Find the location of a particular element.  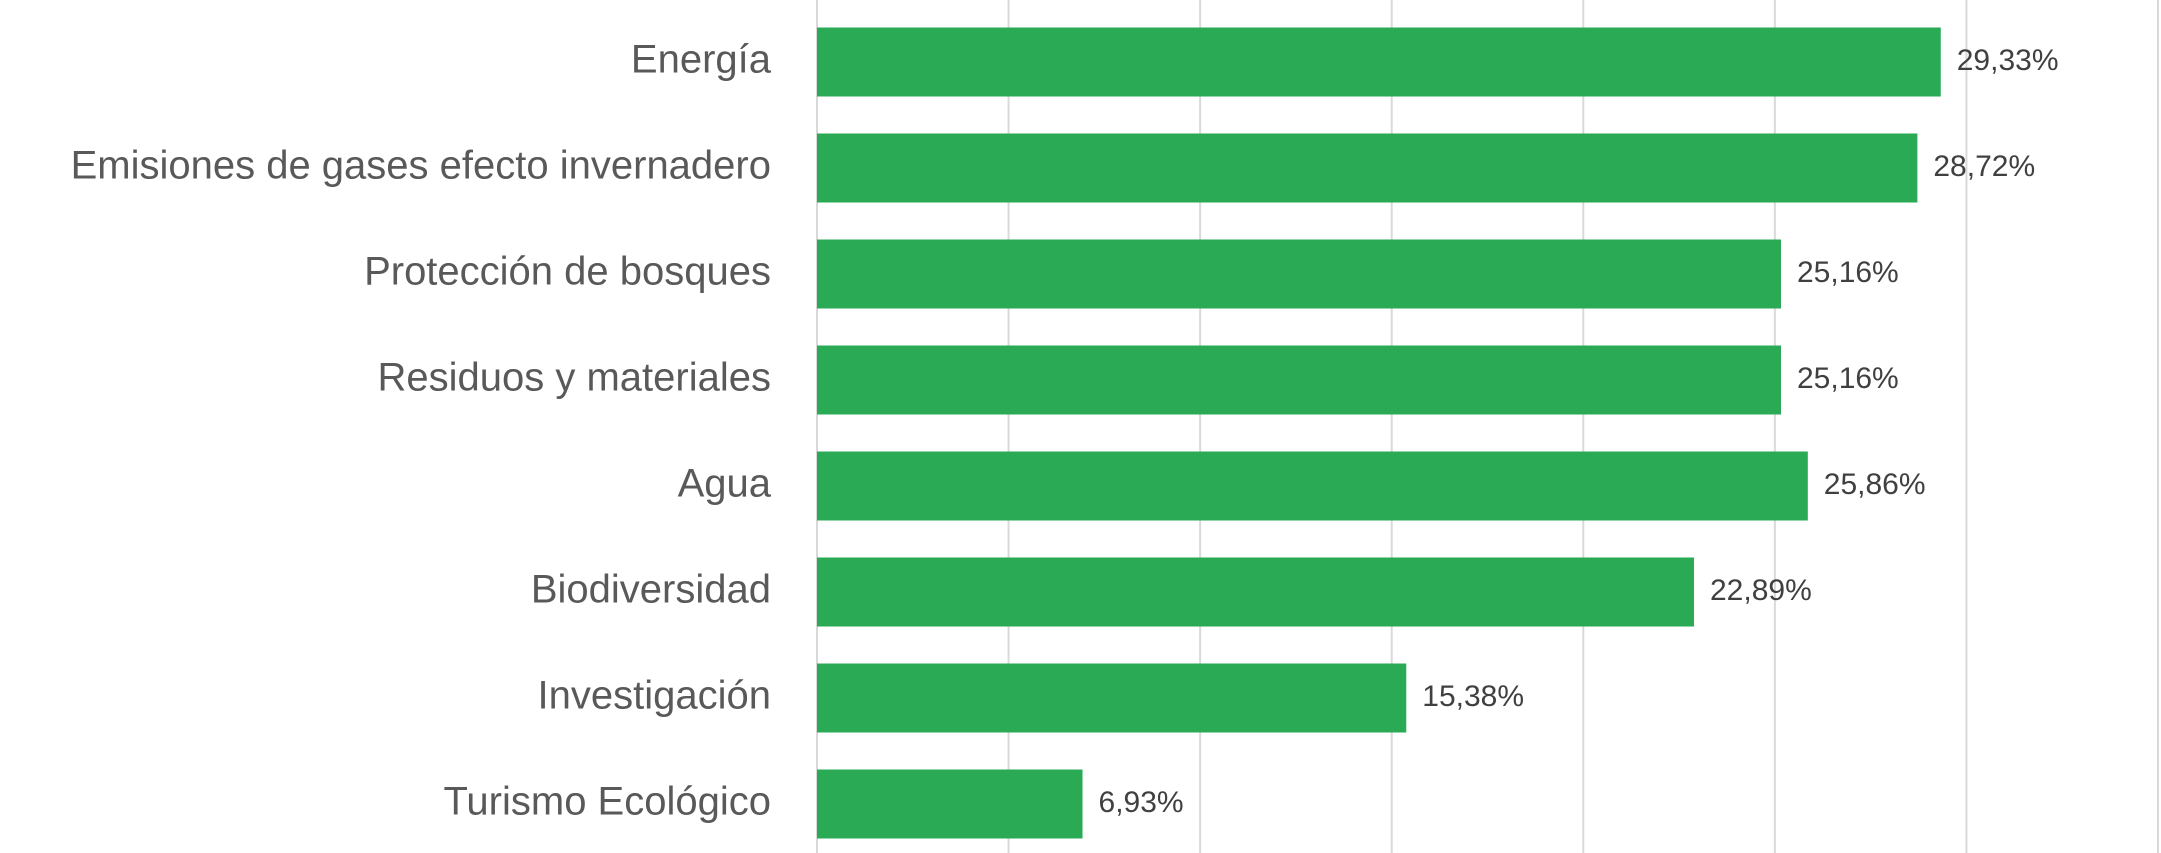

value-label: 29,33% is located at coordinates (2008, 60).